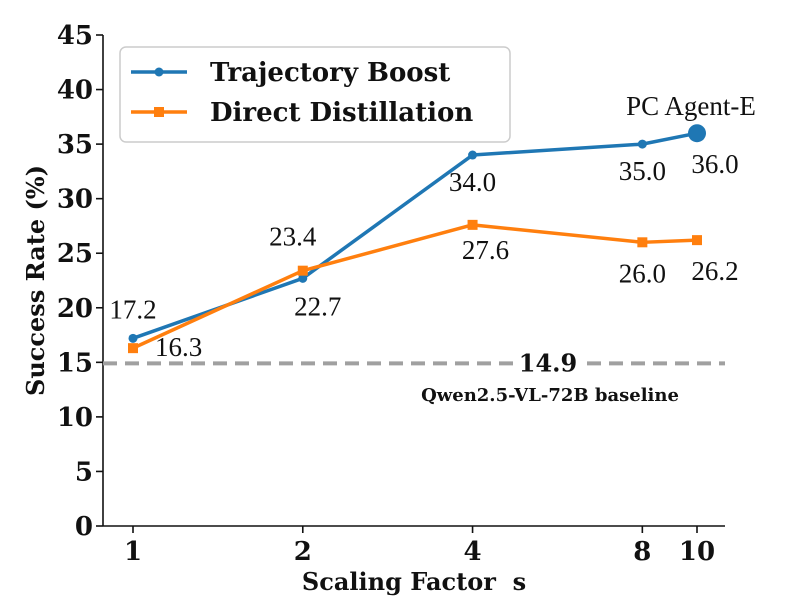 The width and height of the screenshot is (793, 608). What do you see at coordinates (472, 182) in the screenshot?
I see `data-label-trajectory-boost: 34.0` at bounding box center [472, 182].